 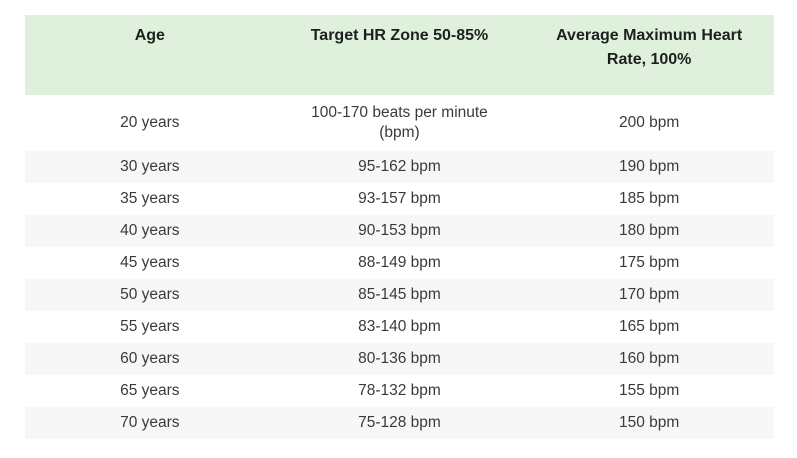 I want to click on table-cell: 85-145 bpm, so click(x=399, y=294).